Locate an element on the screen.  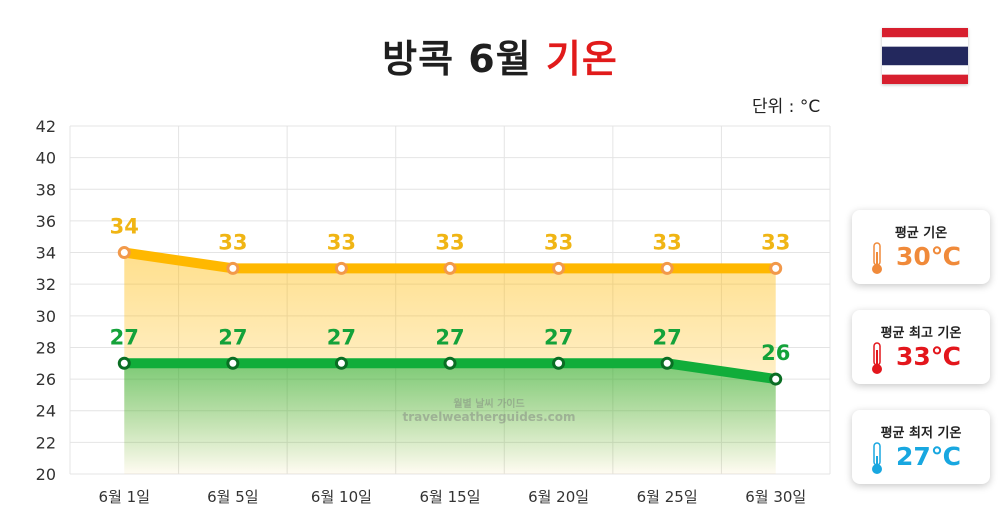
flag-stripe-blue is located at coordinates (925, 56).